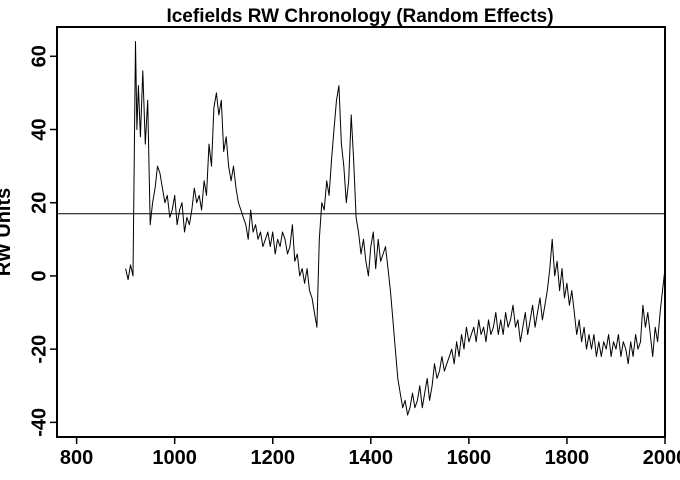 Image resolution: width=680 pixels, height=480 pixels. Describe the element at coordinates (39, 422) in the screenshot. I see `y-tick-label: -40` at that location.